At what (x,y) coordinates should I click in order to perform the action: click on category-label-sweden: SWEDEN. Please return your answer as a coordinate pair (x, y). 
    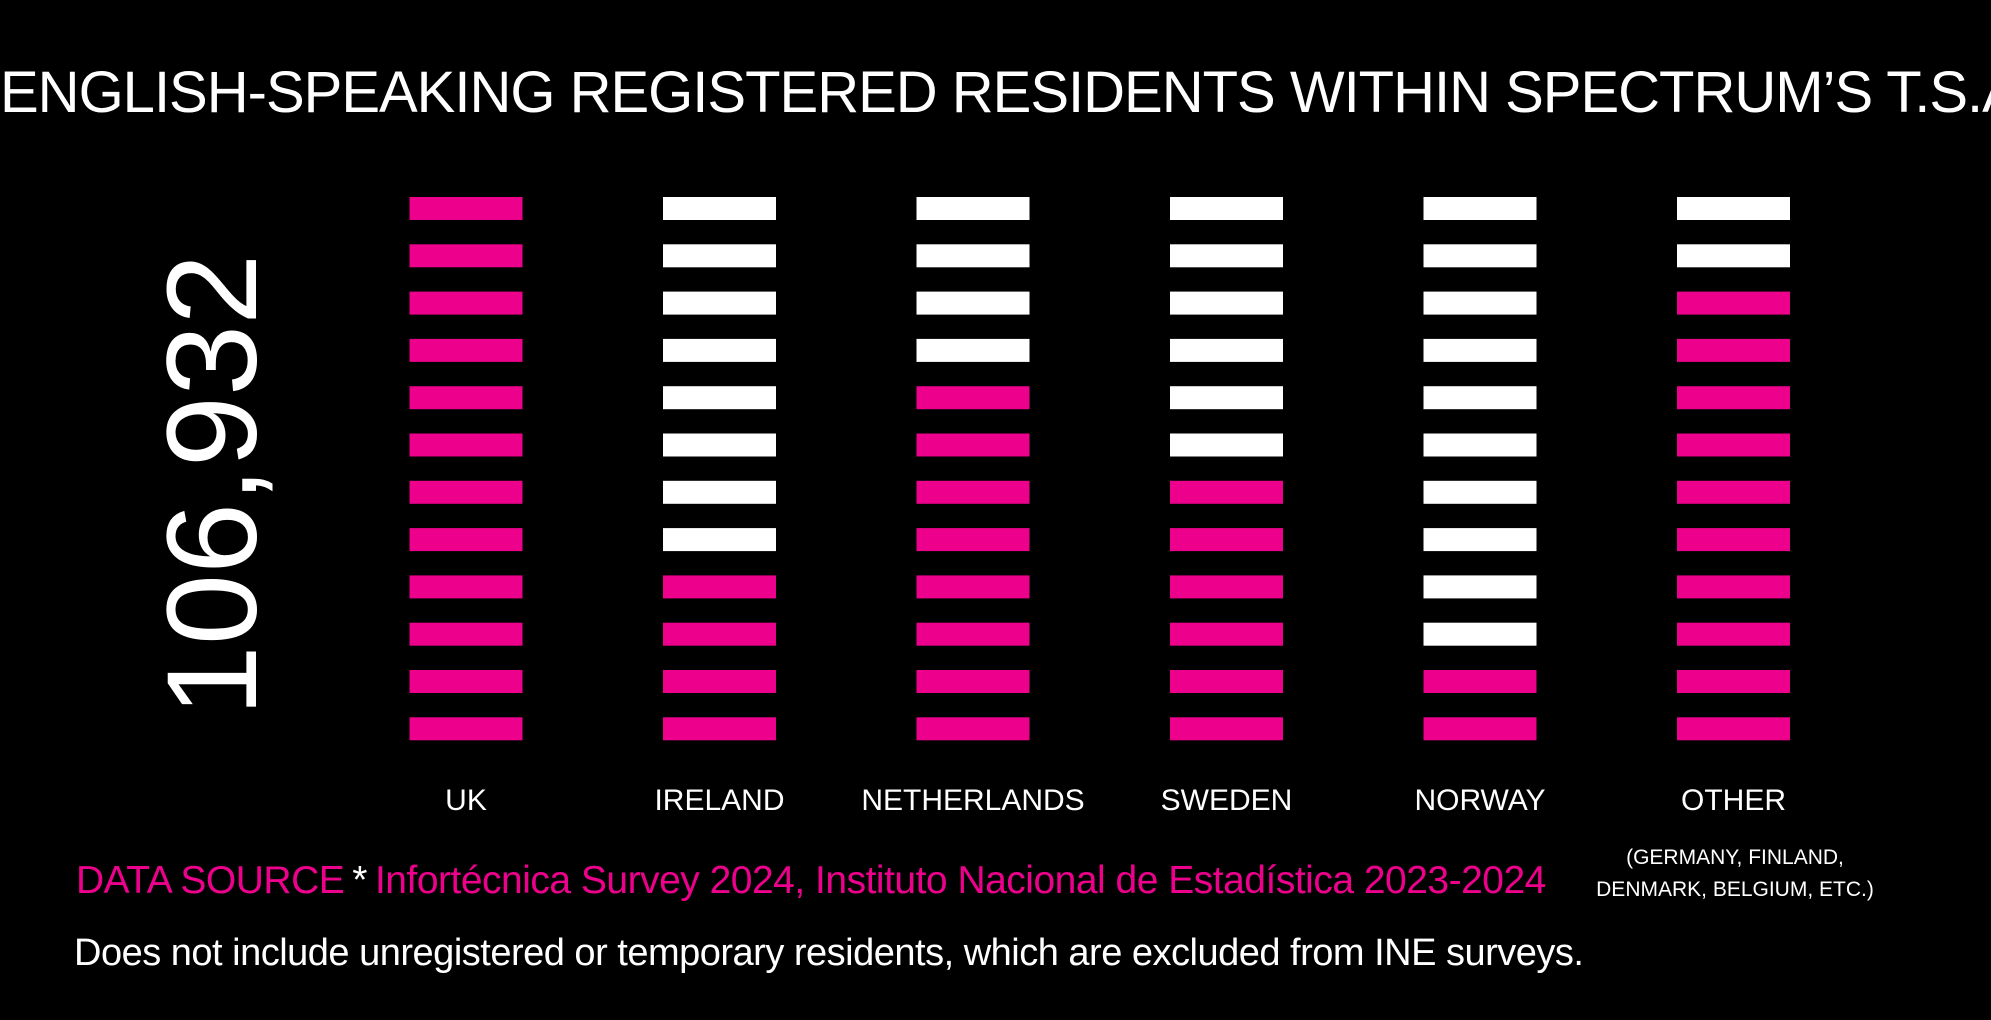
    Looking at the image, I should click on (1227, 800).